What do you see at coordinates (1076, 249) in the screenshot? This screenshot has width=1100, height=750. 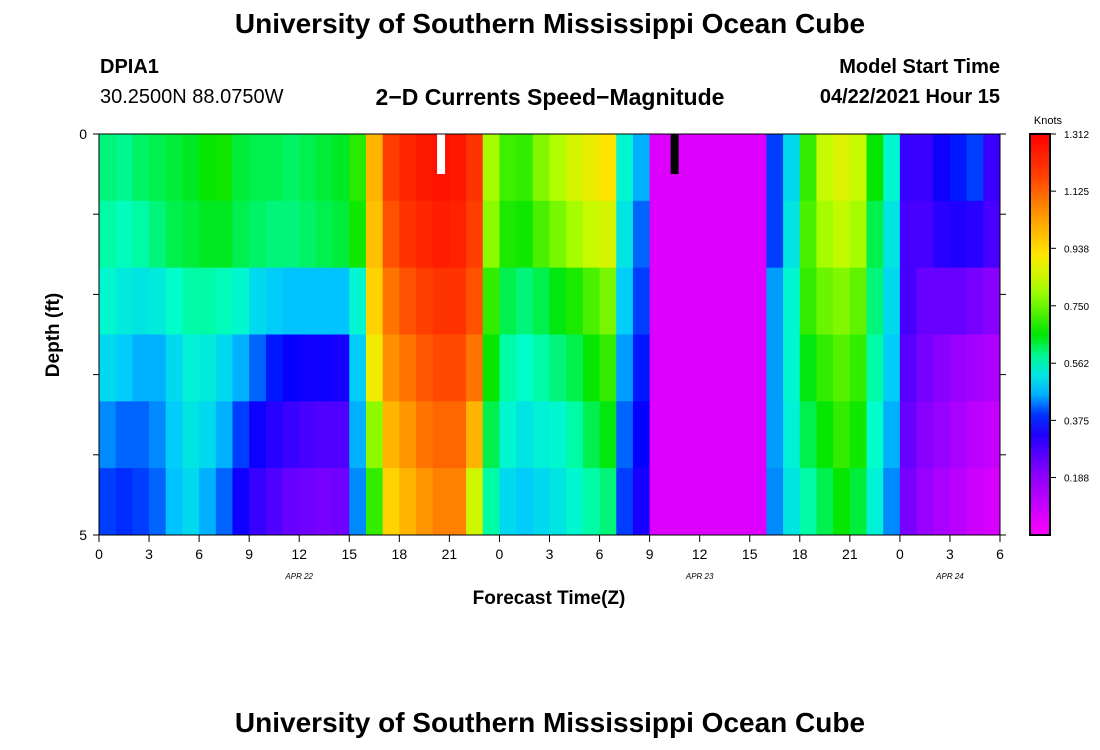 I see `colorbar-tick-label: 0.938` at bounding box center [1076, 249].